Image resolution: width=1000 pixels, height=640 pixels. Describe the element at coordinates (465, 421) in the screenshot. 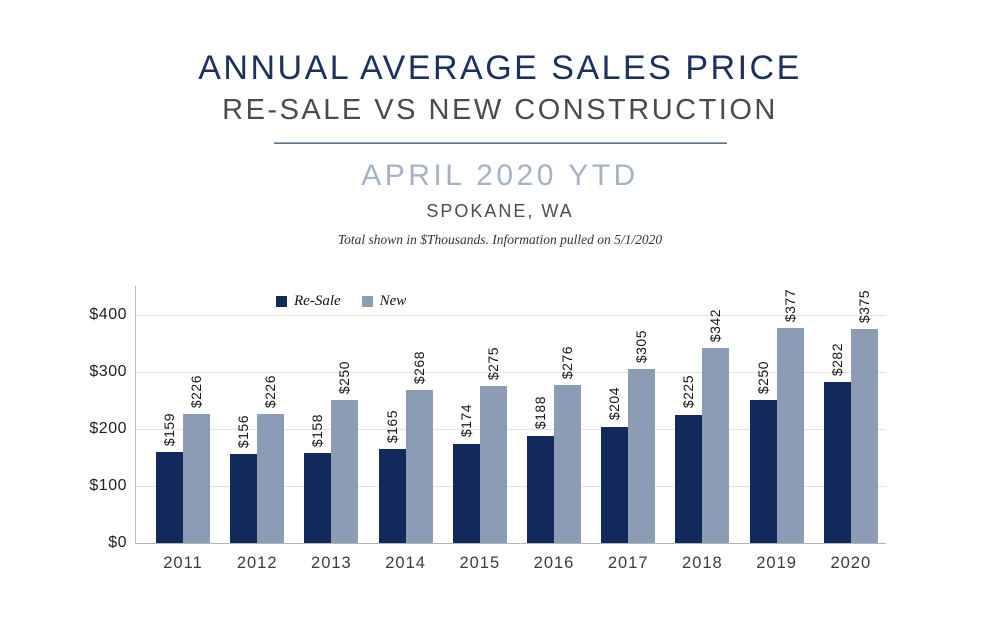

I see `bar-value-label-re-sale-2015: $174` at that location.